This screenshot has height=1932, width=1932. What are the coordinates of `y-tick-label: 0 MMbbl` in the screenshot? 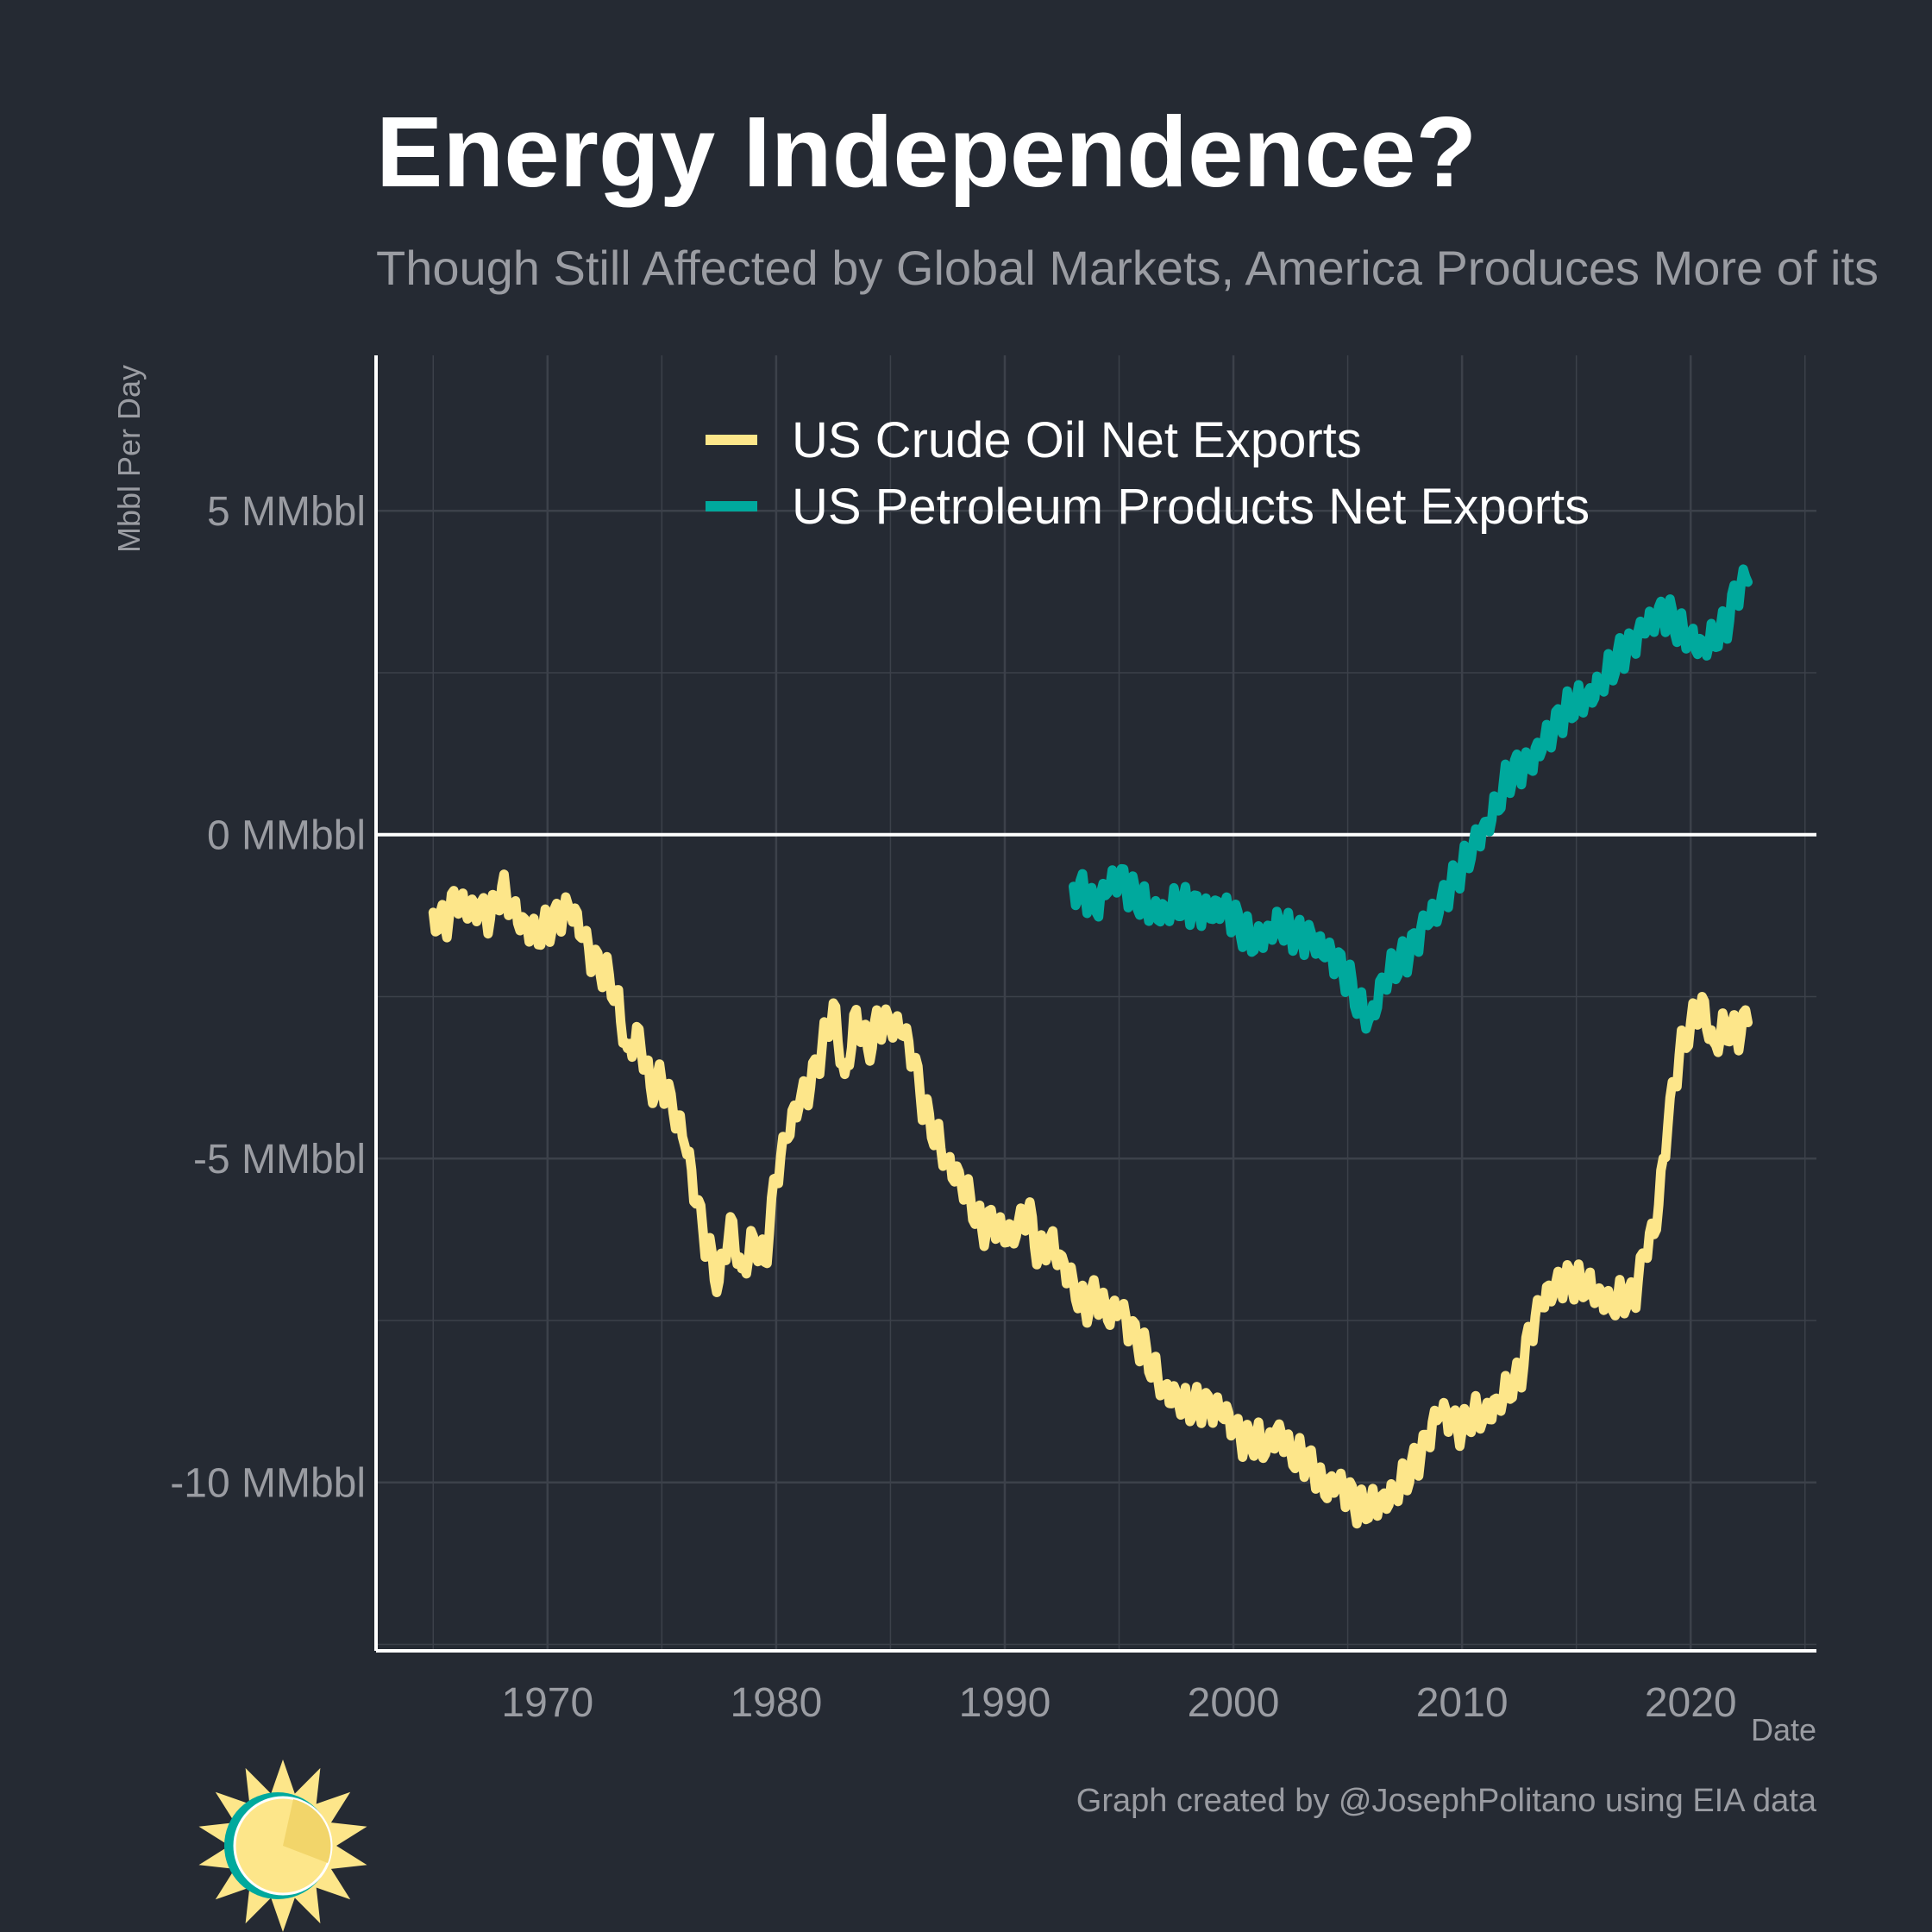 It's located at (286, 836).